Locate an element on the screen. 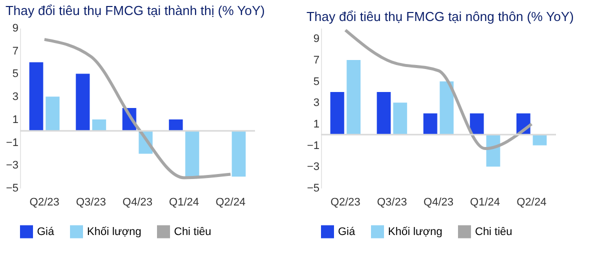  chart-title: Thay đổi tiêu thụ FMCG tại nông thôn (% YoY) is located at coordinates (440, 16).